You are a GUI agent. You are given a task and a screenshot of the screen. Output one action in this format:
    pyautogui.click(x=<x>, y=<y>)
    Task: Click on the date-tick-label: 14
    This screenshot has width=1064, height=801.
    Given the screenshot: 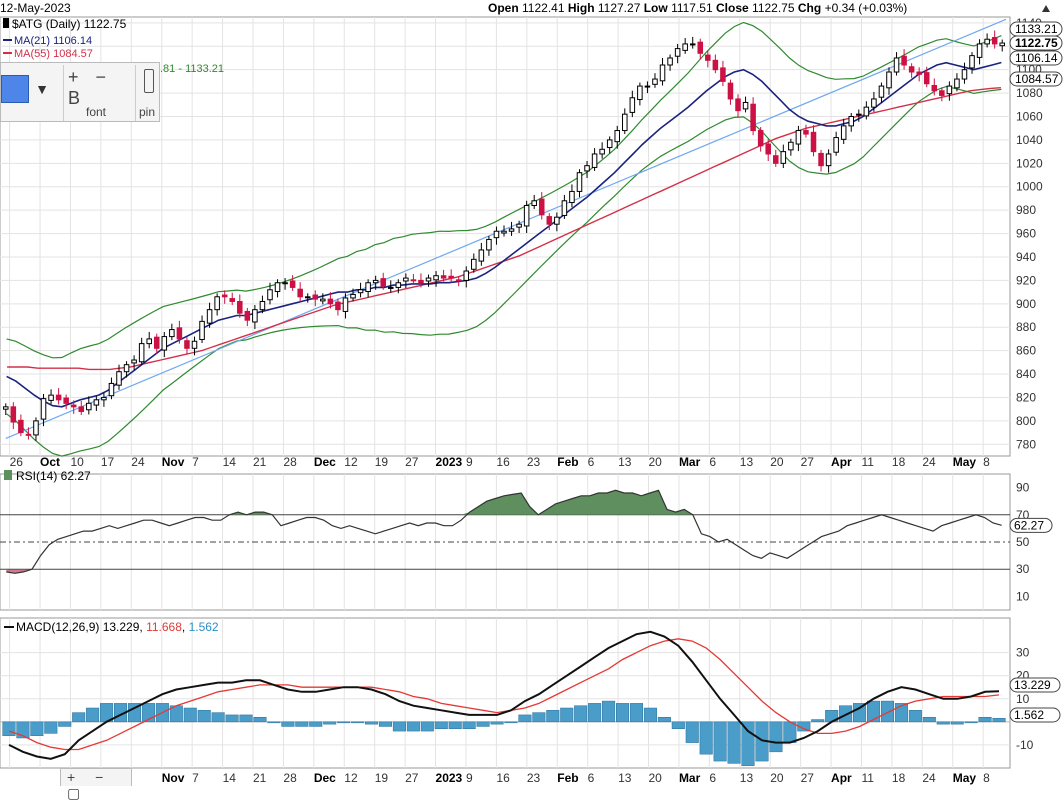 What is the action you would take?
    pyautogui.click(x=230, y=462)
    